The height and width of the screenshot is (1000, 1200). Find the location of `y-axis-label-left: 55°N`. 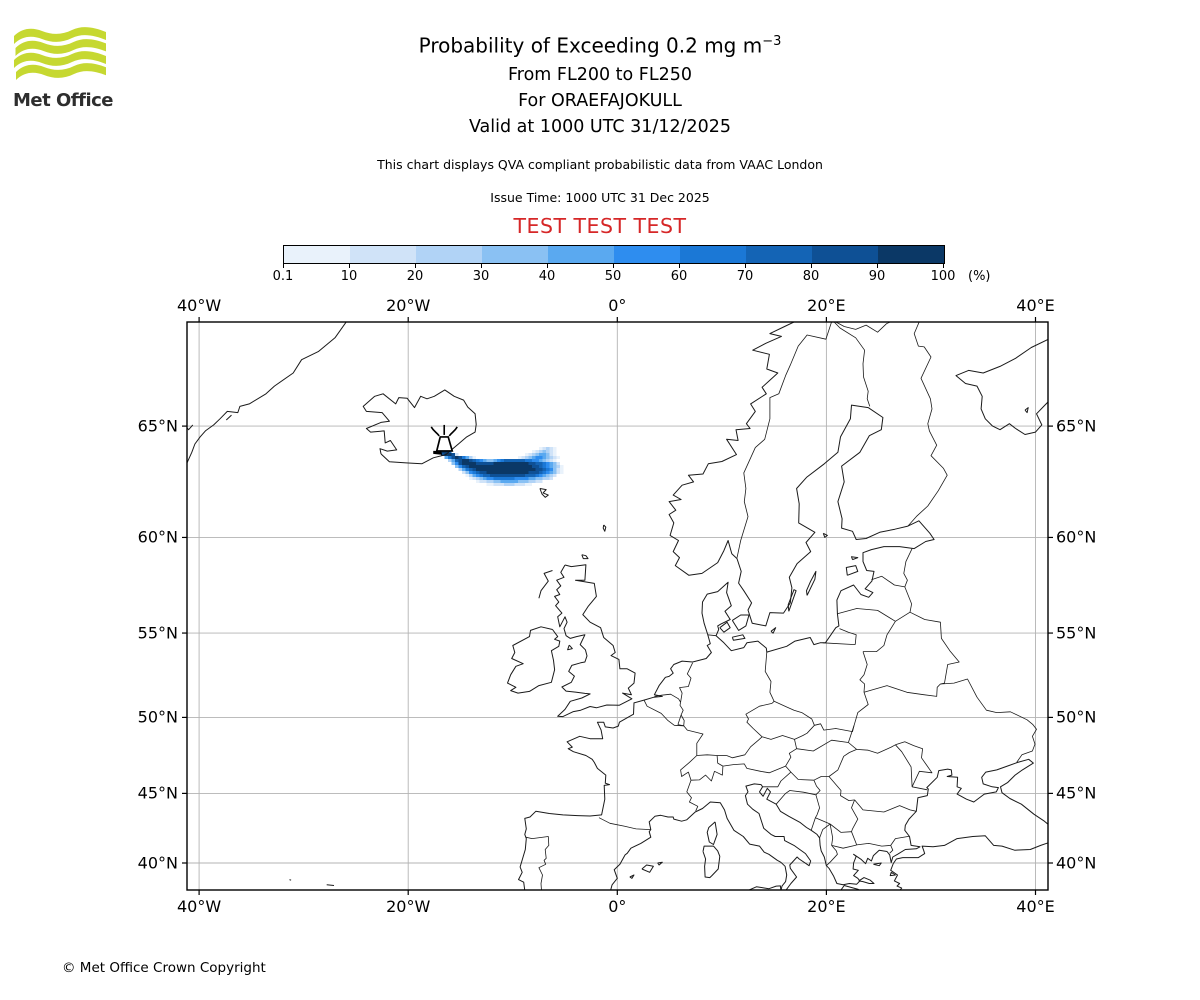

y-axis-label-left: 55°N is located at coordinates (157, 633).